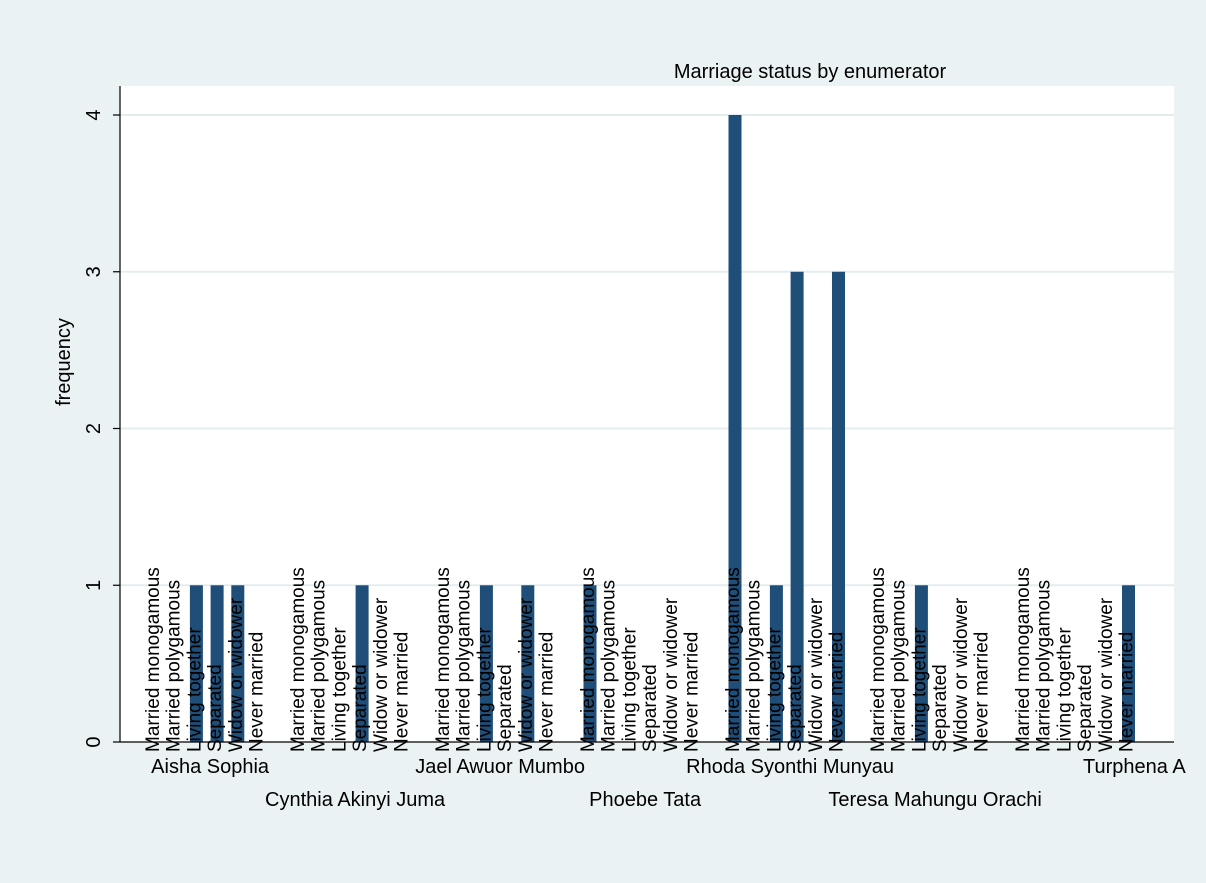 The width and height of the screenshot is (1206, 883). I want to click on chart-title: Marriage status by enumerator, so click(810, 72).